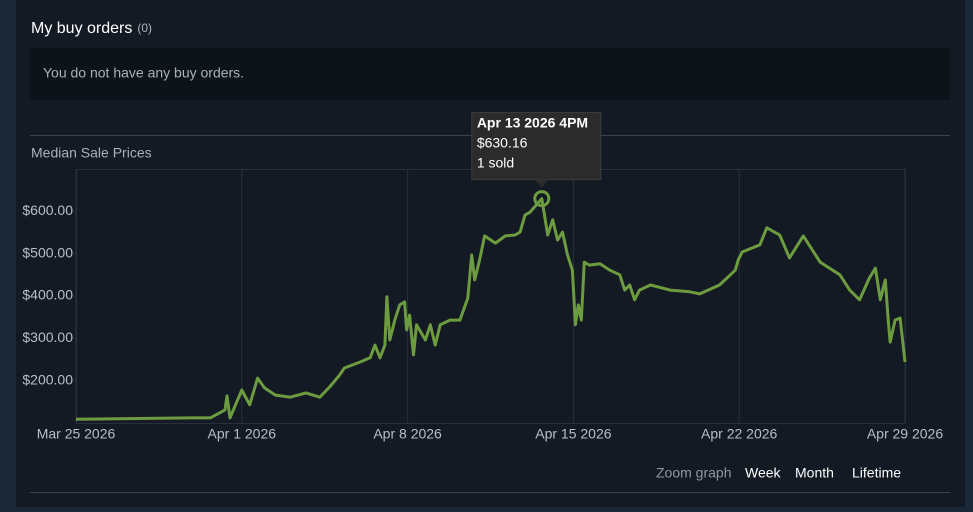 The height and width of the screenshot is (512, 973). Describe the element at coordinates (144, 28) in the screenshot. I see `order-count: (0)` at that location.